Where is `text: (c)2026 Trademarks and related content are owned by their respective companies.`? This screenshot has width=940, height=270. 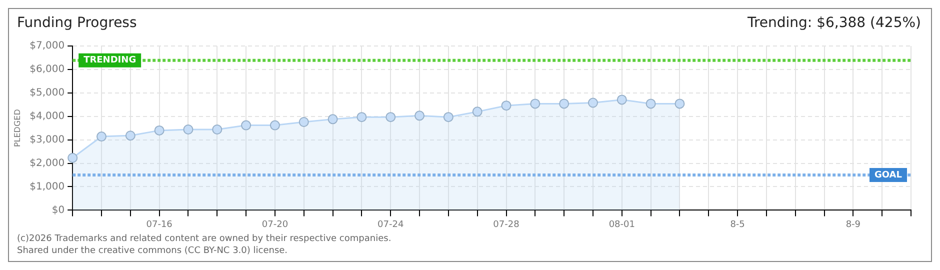
text: (c)2026 Trademarks and related content are owned by their respective companies. is located at coordinates (204, 239).